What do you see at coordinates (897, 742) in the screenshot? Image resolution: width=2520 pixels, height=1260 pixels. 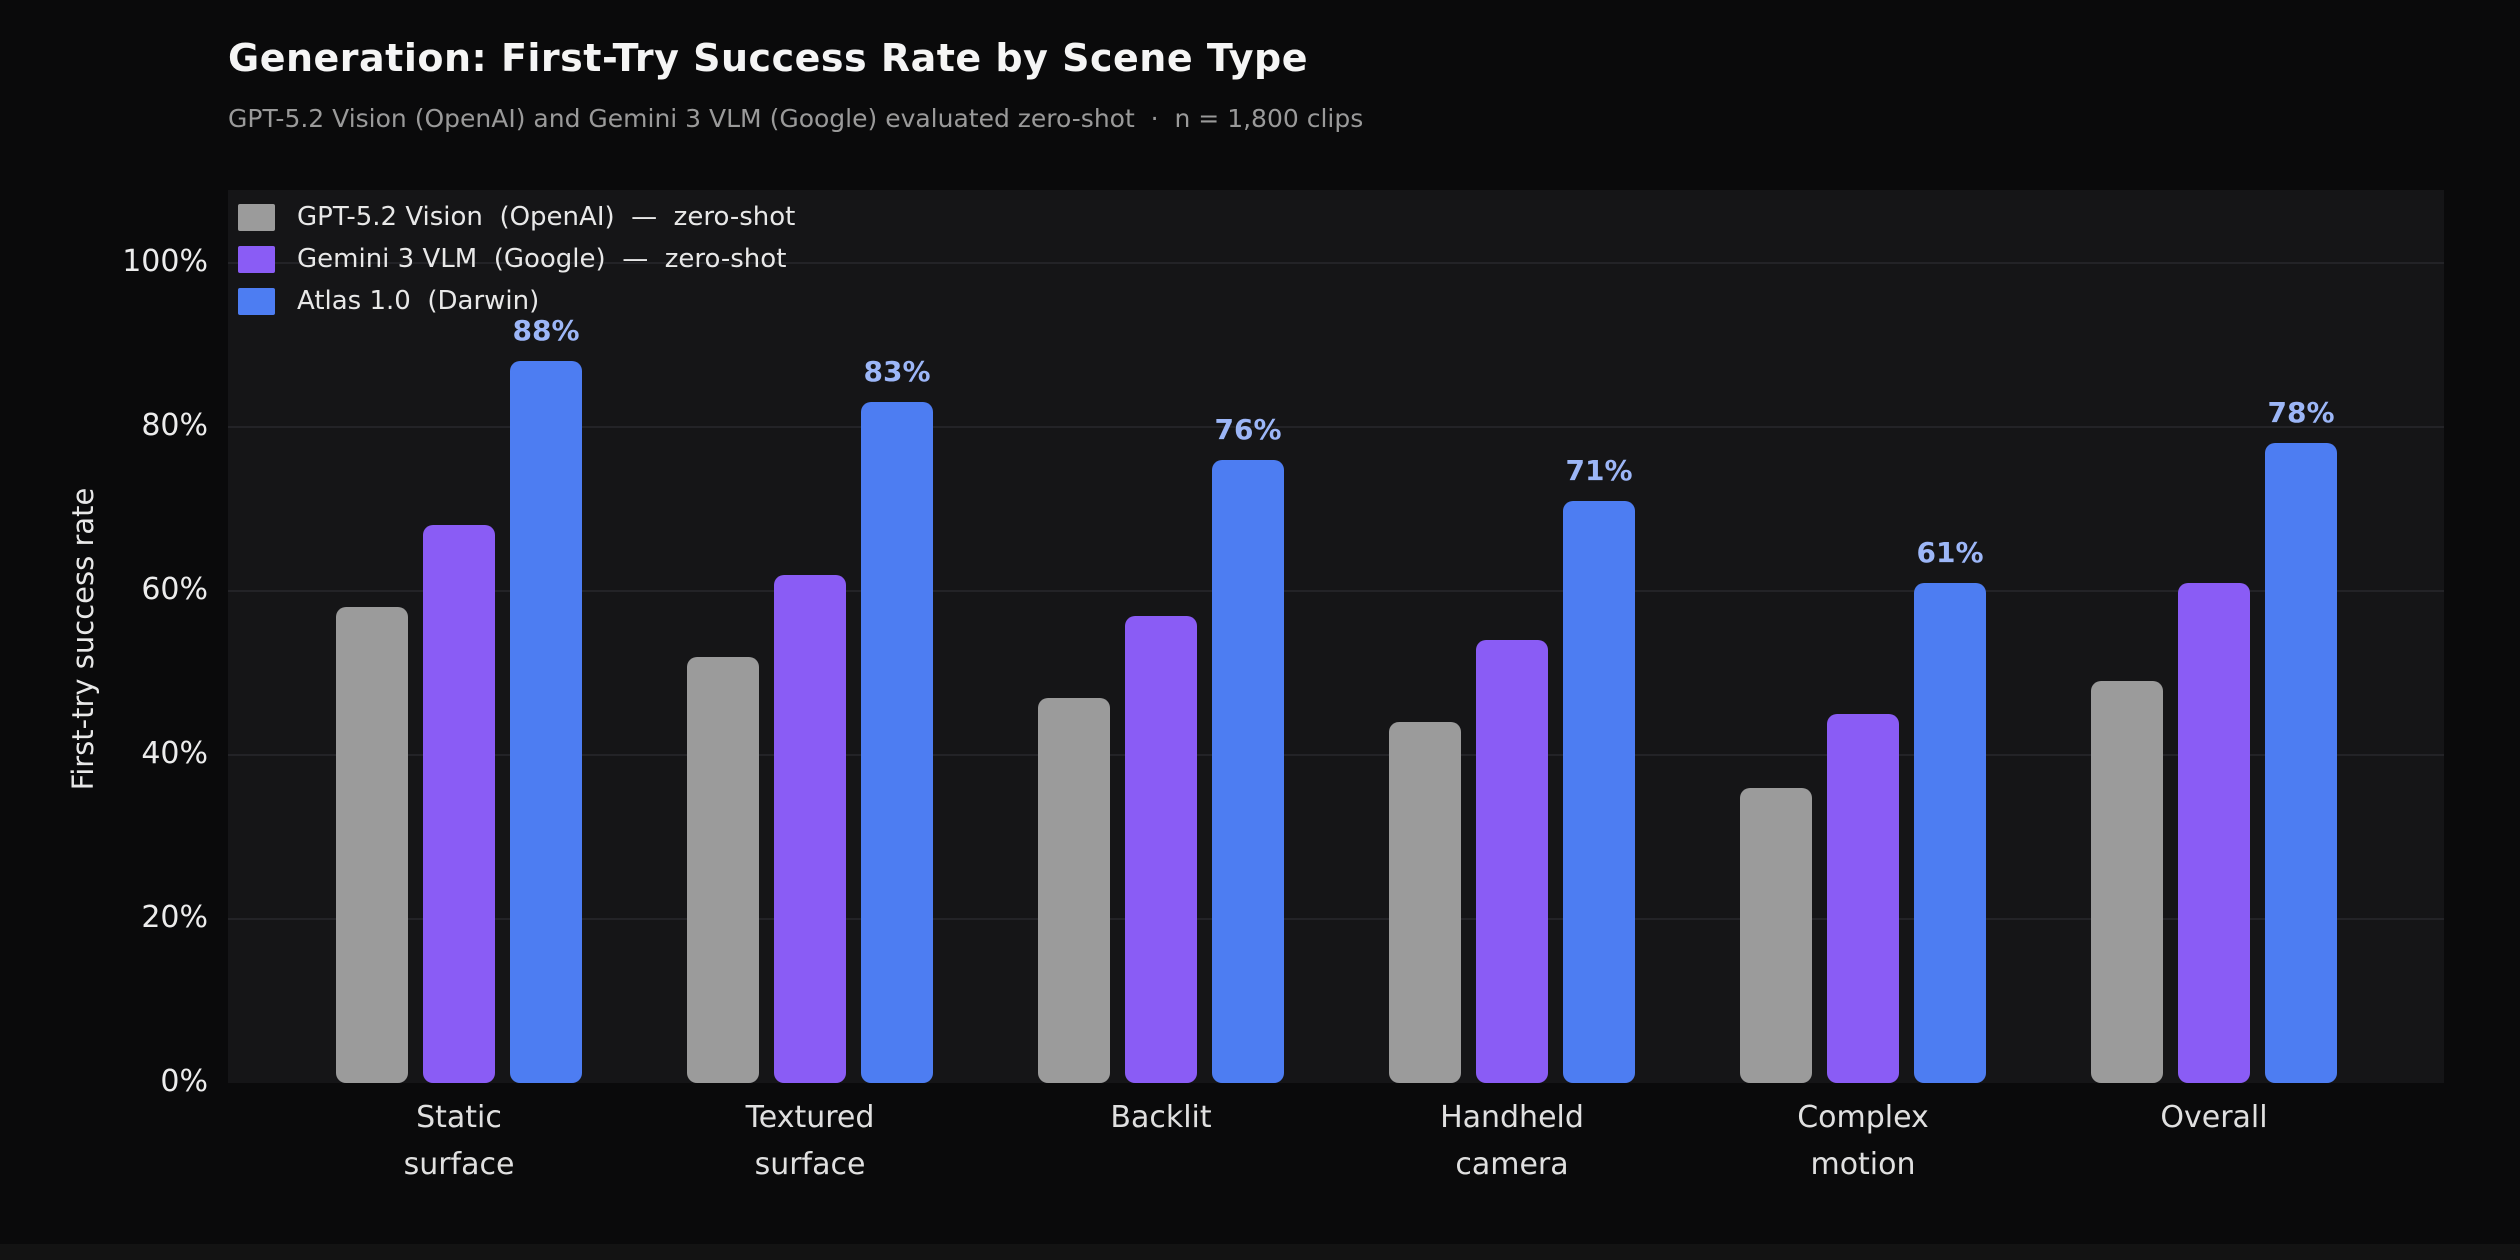 I see `bar-atlas-1-0-textured-surface` at bounding box center [897, 742].